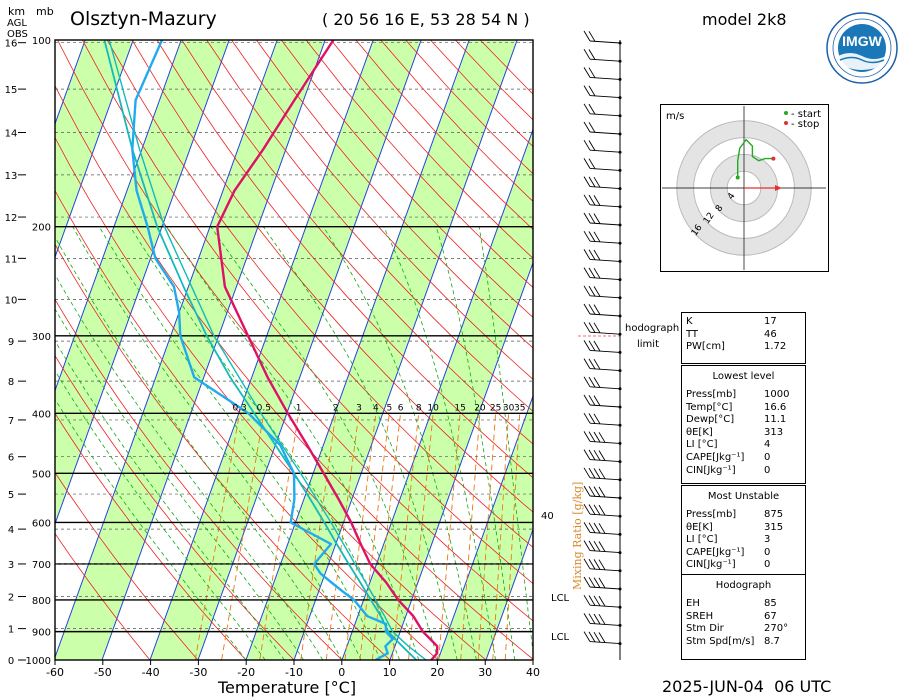 The height and width of the screenshot is (700, 910). What do you see at coordinates (11, 134) in the screenshot?
I see `km-tick-label: 14` at bounding box center [11, 134].